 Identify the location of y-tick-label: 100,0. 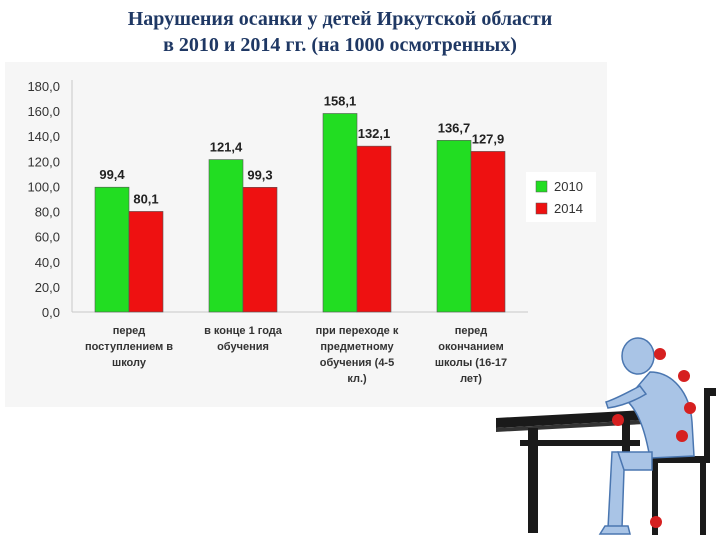
(43, 186).